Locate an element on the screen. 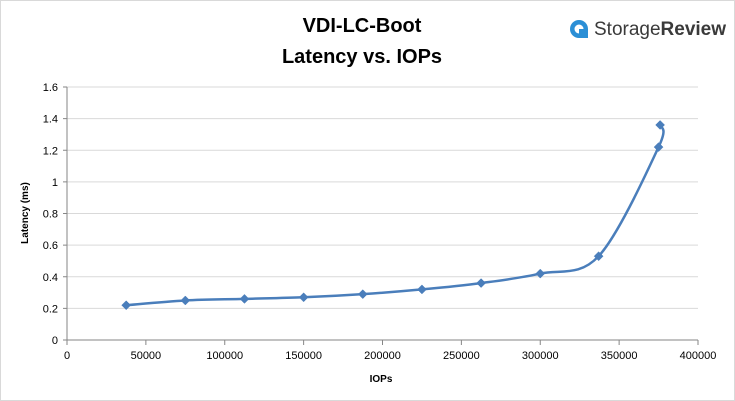 This screenshot has width=735, height=401. y-axis-title: Latency (ms) is located at coordinates (25, 213).